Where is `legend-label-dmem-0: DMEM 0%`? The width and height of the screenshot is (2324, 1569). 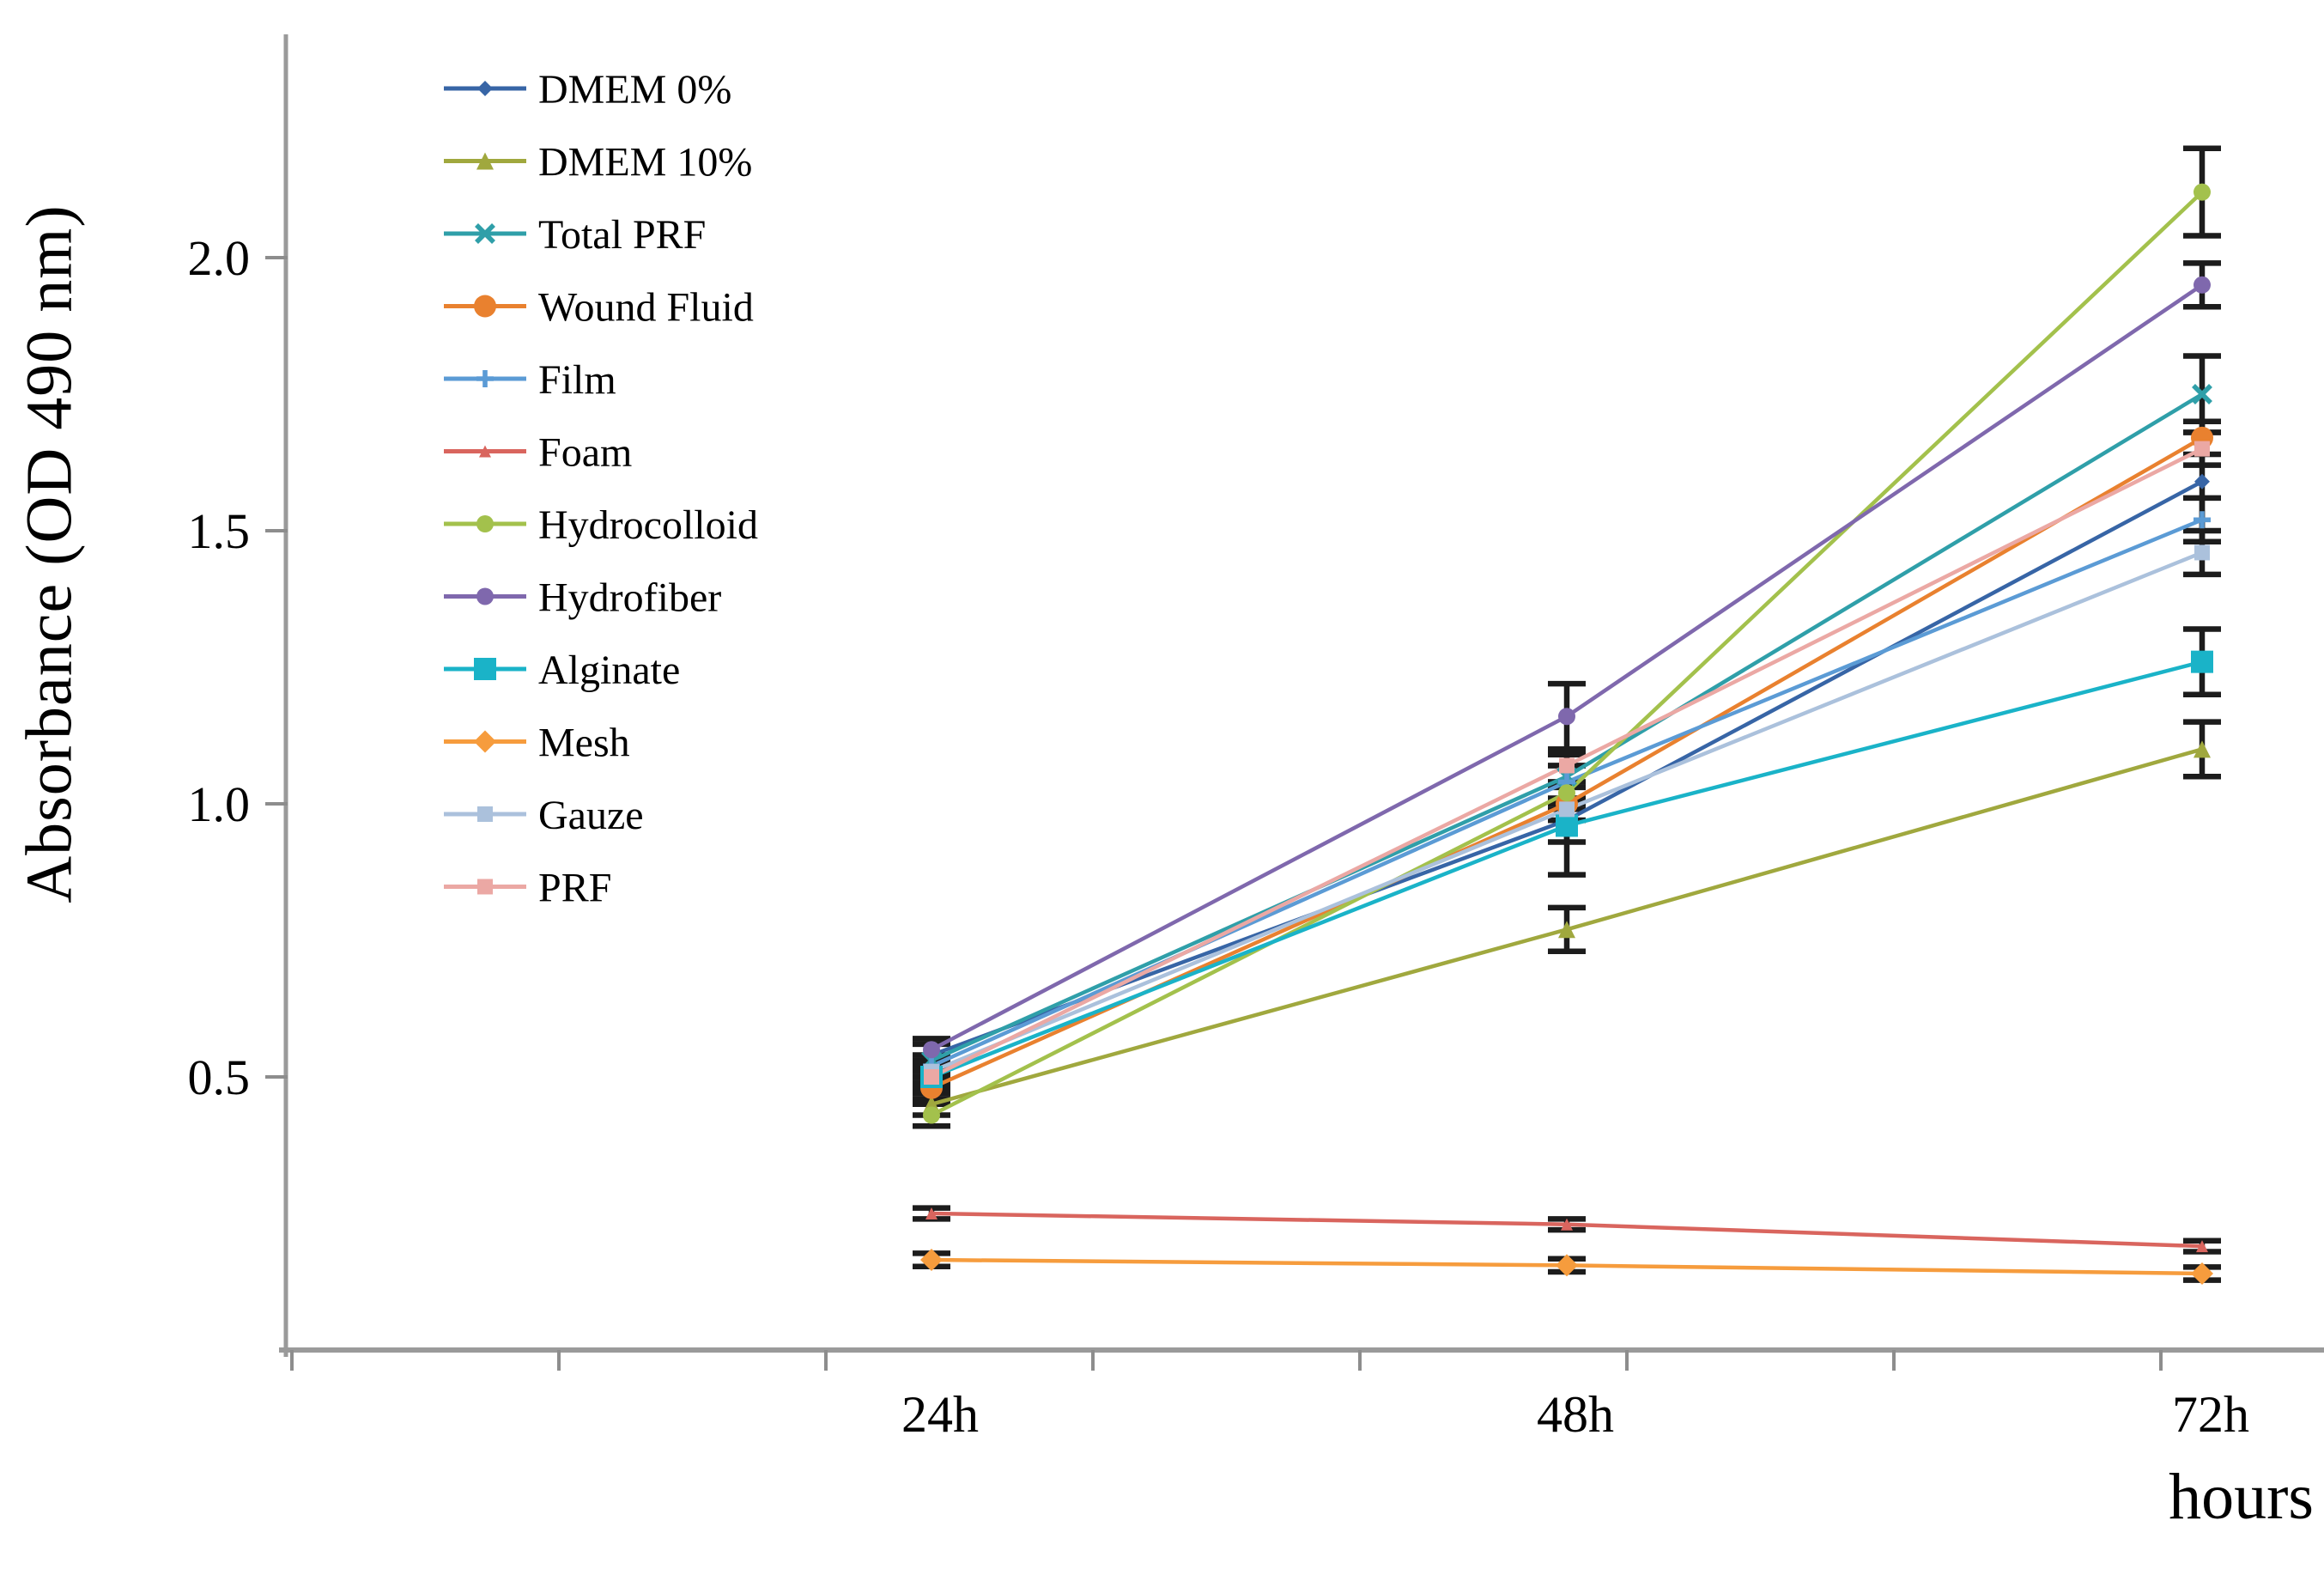
legend-label-dmem-0: DMEM 0% is located at coordinates (635, 90).